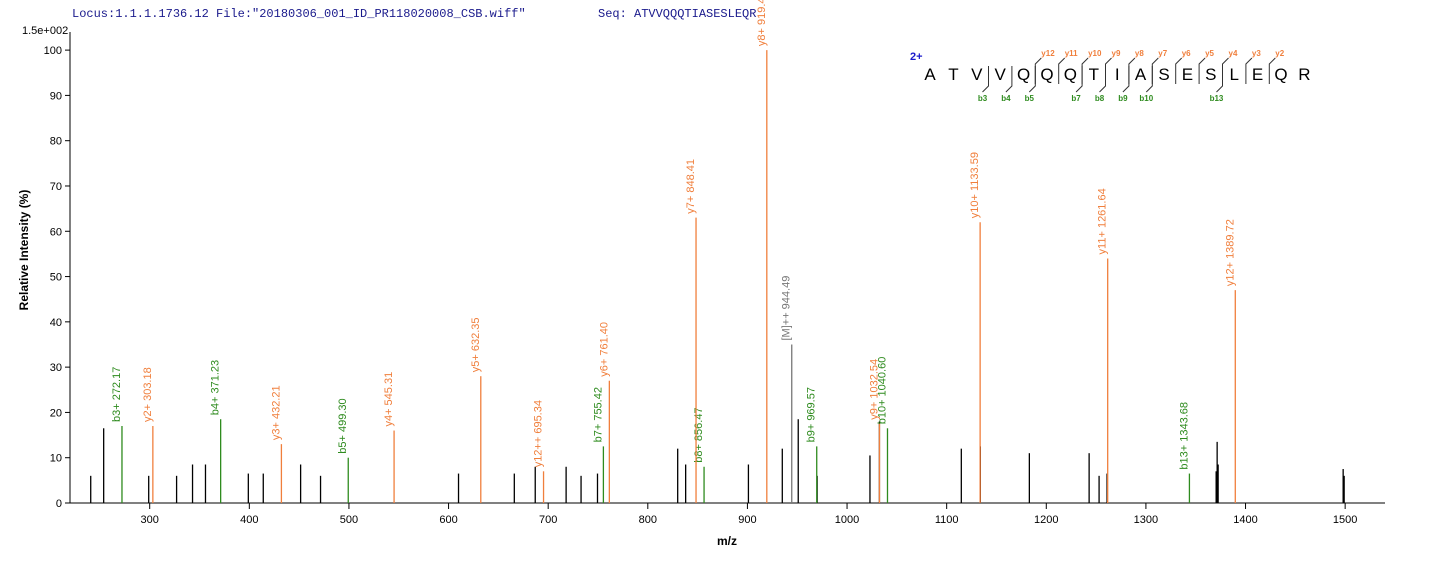  What do you see at coordinates (56, 459) in the screenshot?
I see `y-tick-label: 10` at bounding box center [56, 459].